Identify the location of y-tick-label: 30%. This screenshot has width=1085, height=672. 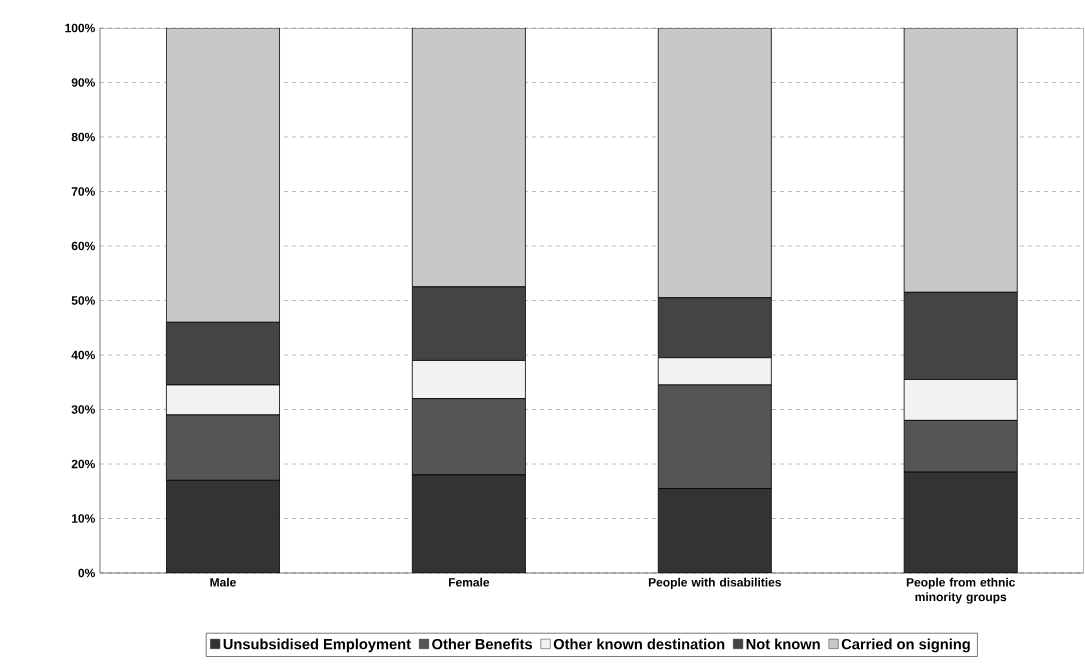
(83, 409).